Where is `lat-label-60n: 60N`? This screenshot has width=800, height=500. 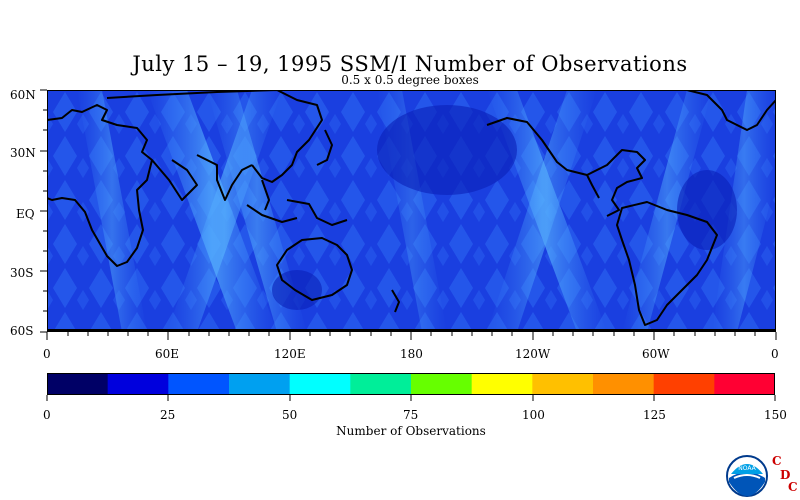 lat-label-60n: 60N is located at coordinates (23, 95).